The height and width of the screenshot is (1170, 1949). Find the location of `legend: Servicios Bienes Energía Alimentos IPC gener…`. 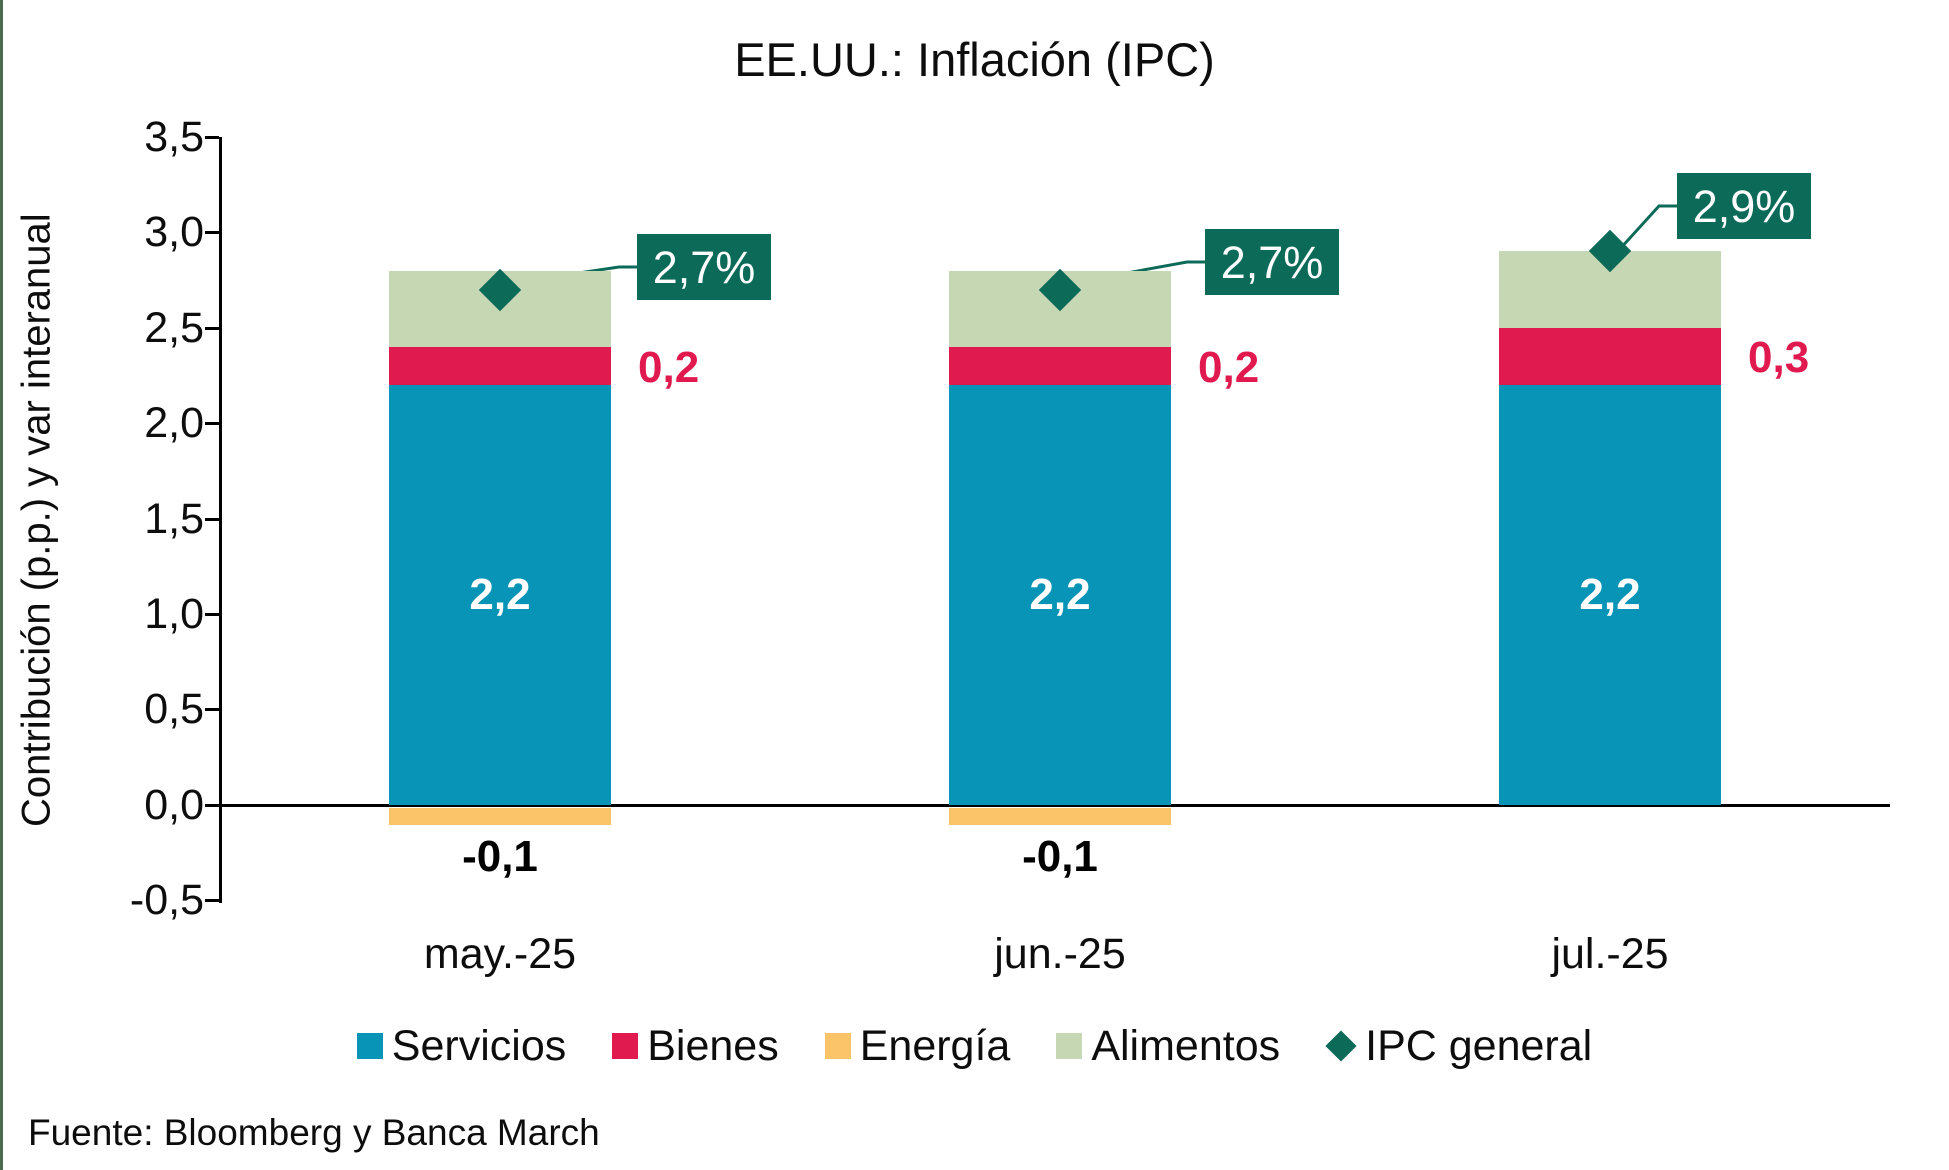

legend: Servicios Bienes Energía Alimentos IPC gener… is located at coordinates (974, 1046).